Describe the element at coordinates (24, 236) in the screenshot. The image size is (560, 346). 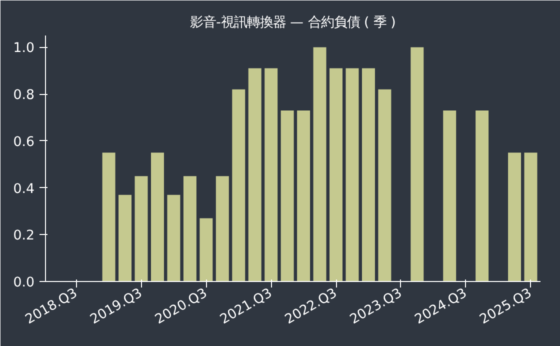
I see `y-tick-label: 0.2` at that location.